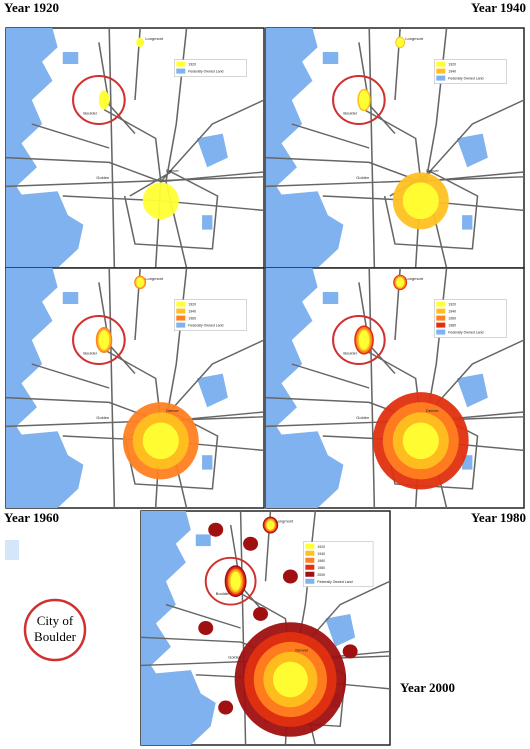 The image size is (530, 749). I want to click on callout-line: Boulder, so click(55, 636).